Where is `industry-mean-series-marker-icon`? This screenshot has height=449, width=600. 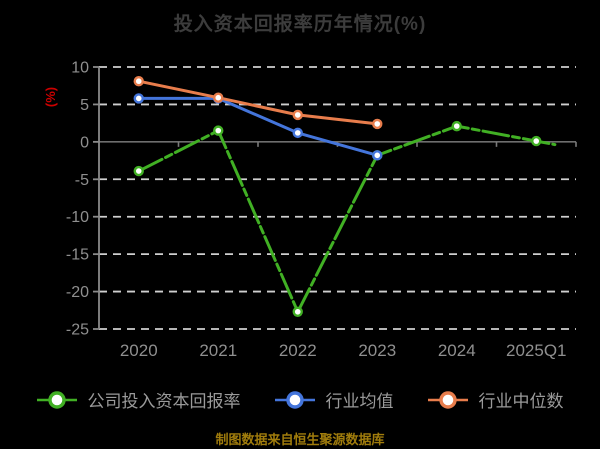 industry-mean-series-marker-icon is located at coordinates (294, 399).